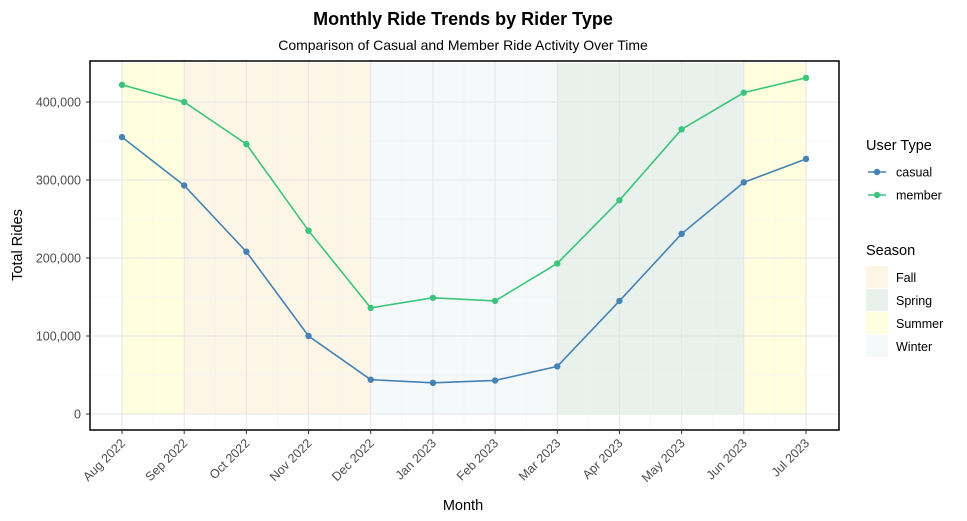 This screenshot has height=521, width=967. What do you see at coordinates (463, 506) in the screenshot?
I see `x-axis-title: Month` at bounding box center [463, 506].